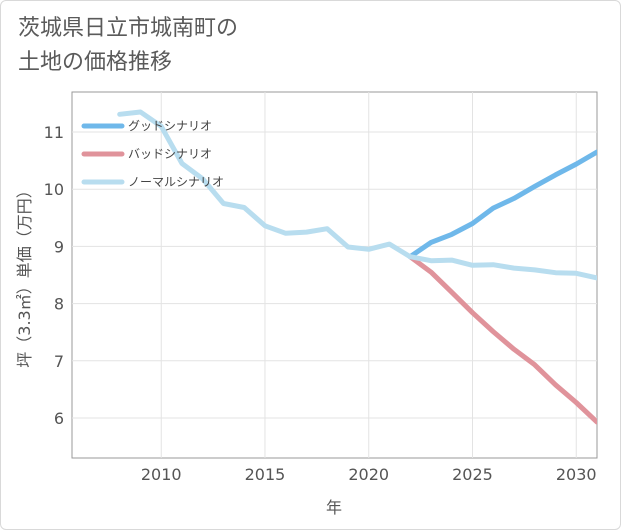 Image resolution: width=621 pixels, height=530 pixels. What do you see at coordinates (128, 46) in the screenshot?
I see `chart-title: 茨城県日立市城南町の 土地の価格推移` at bounding box center [128, 46].